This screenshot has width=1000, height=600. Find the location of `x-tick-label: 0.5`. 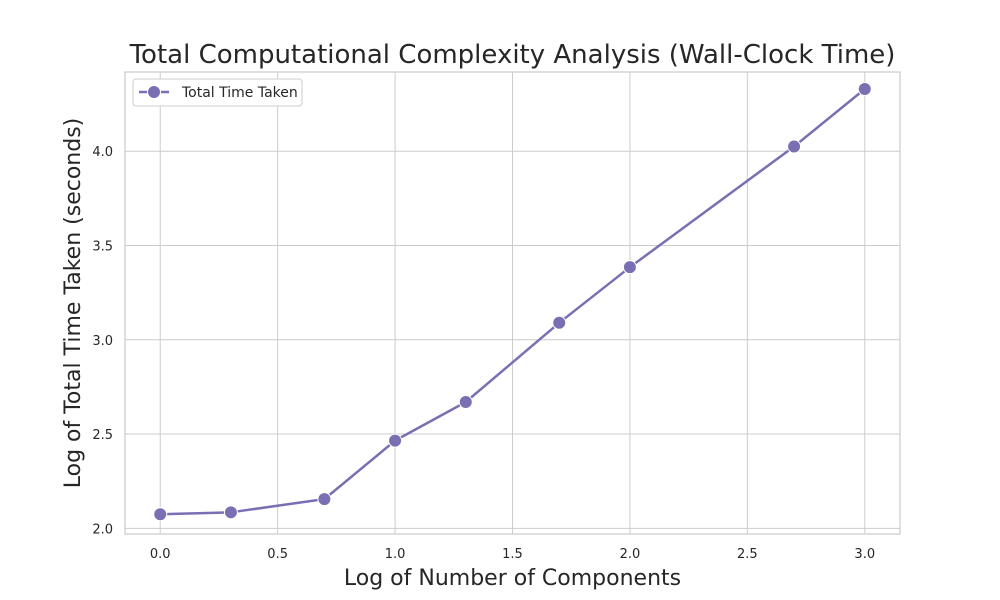

x-tick-label: 0.5 is located at coordinates (277, 554).